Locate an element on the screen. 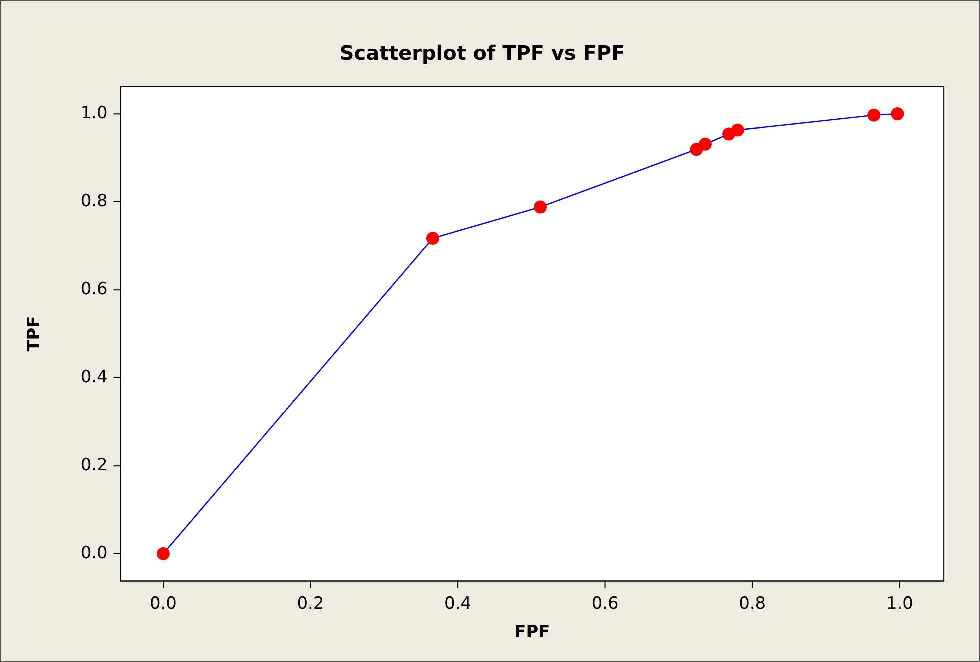 The image size is (980, 662). x-axis-title: FPF is located at coordinates (532, 631).